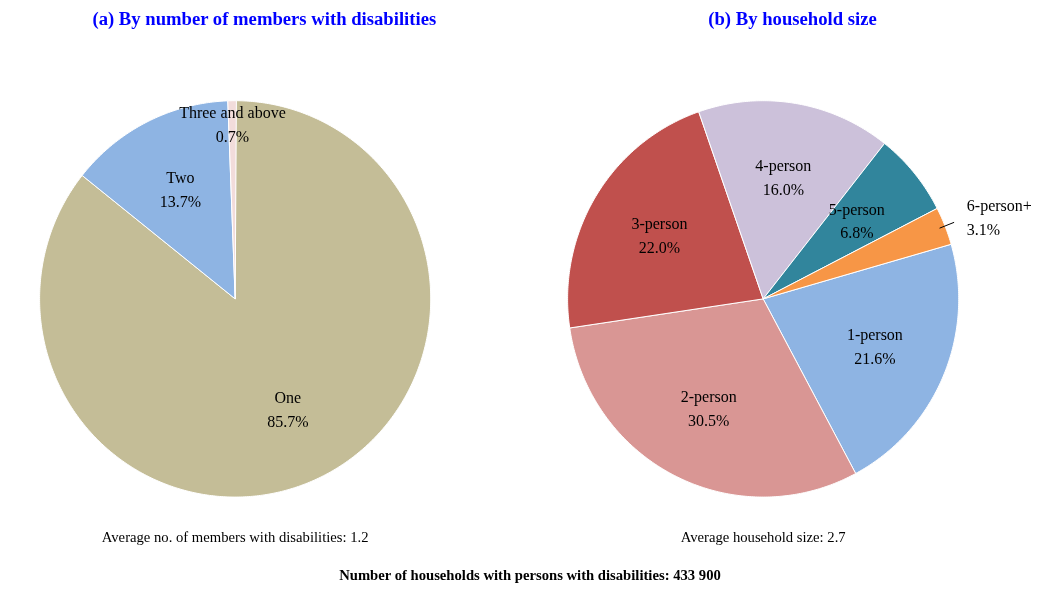  I want to click on text: Average no. of members with disabilities: 1.2, so click(235, 536).